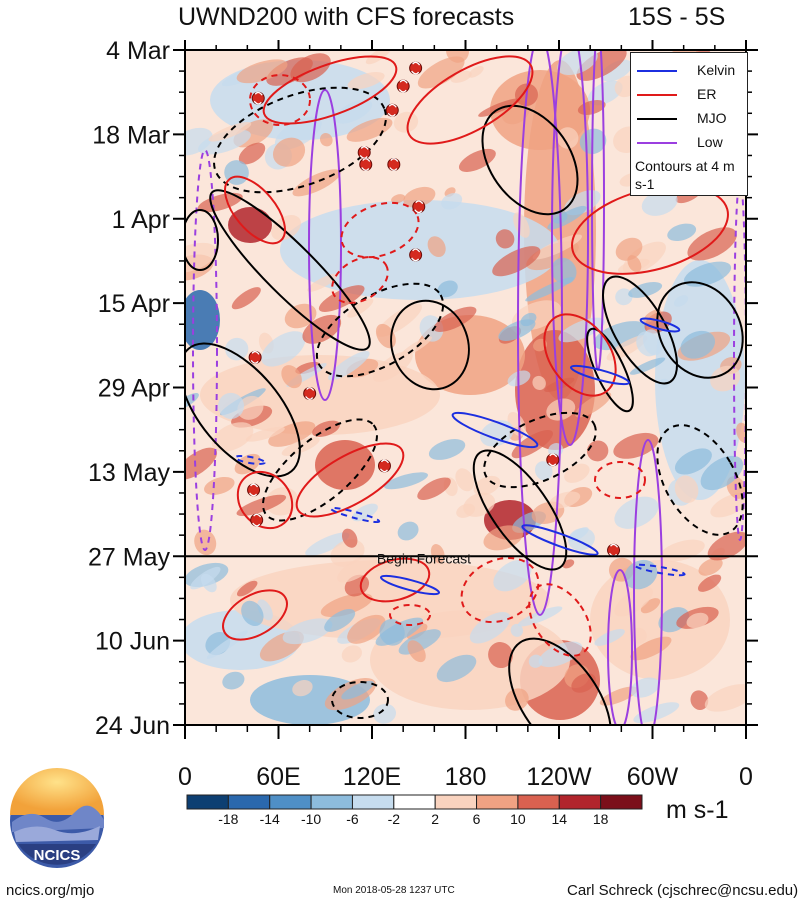  What do you see at coordinates (394, 819) in the screenshot?
I see `colorbar-level-label: -2` at bounding box center [394, 819].